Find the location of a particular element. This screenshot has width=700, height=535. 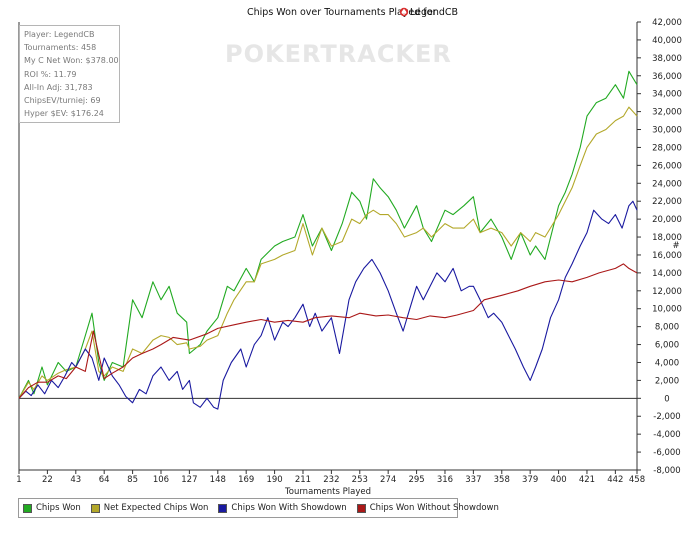

x-tick-label: 85 is located at coordinates (132, 480).